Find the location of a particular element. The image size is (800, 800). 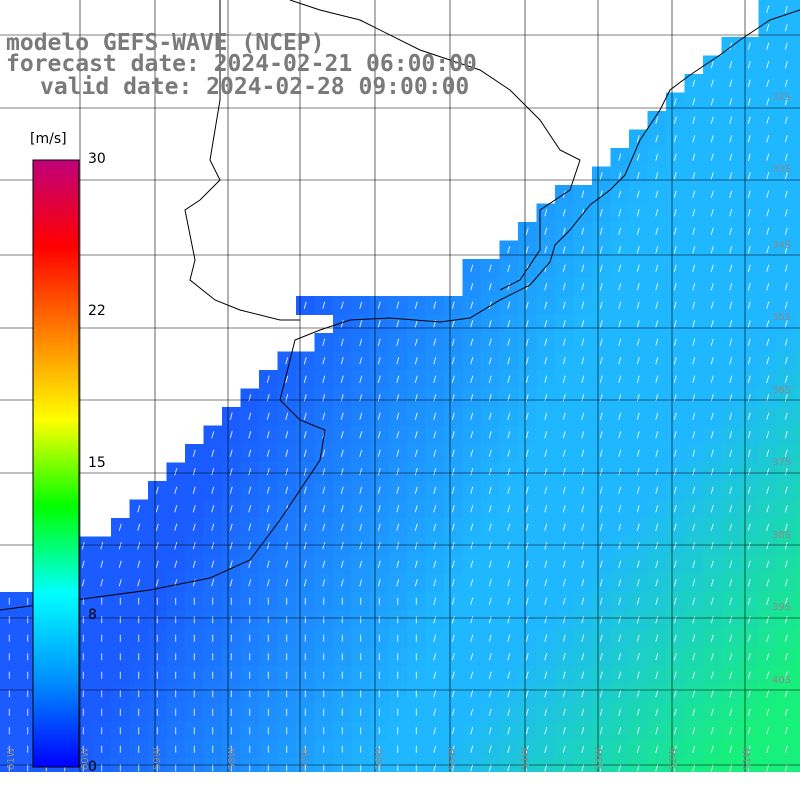

colorbar-unit: [m/s] is located at coordinates (48, 139).